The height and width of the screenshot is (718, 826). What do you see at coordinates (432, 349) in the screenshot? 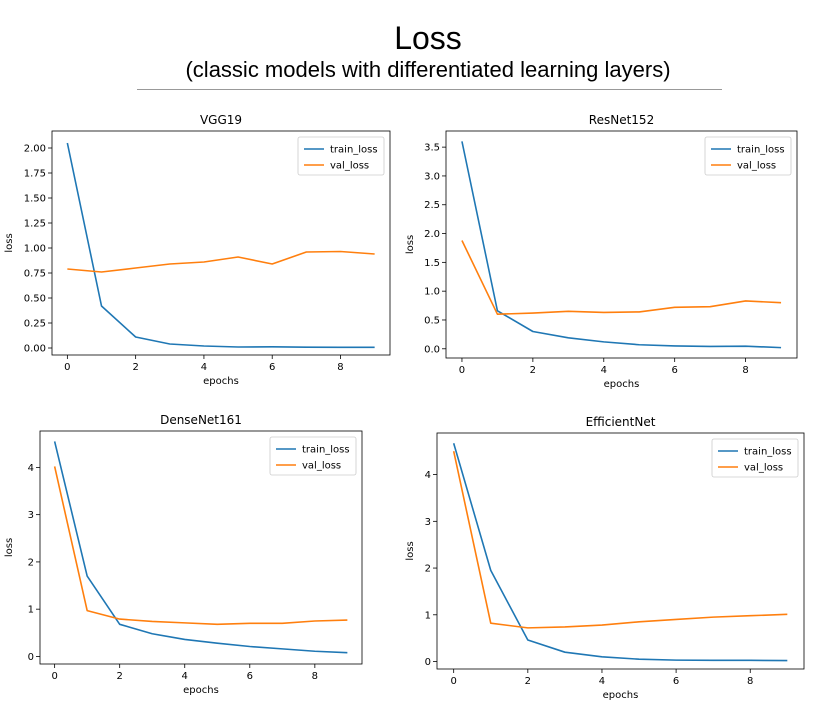
I see `y-tick-label: 0.0` at bounding box center [432, 349].